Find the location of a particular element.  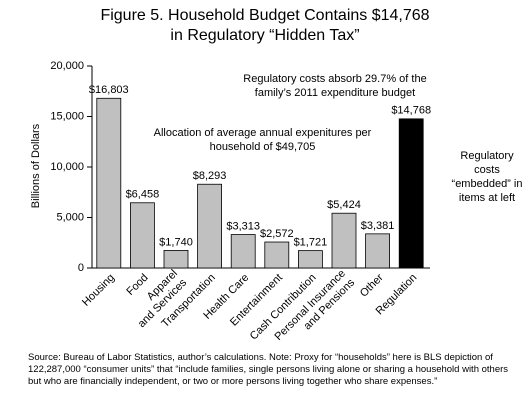

y-tick-label: 15,000 is located at coordinates (67, 116).